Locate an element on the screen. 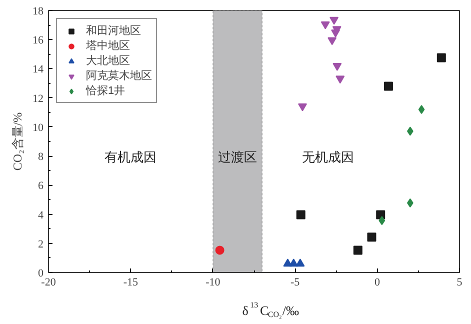 The image size is (471, 324). annotation: 无机成因 is located at coordinates (328, 157).